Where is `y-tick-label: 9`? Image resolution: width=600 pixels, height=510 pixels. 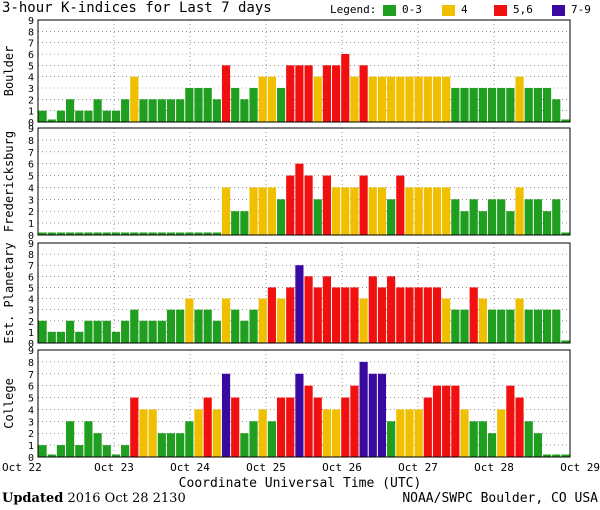
y-tick-label: 9 is located at coordinates (31, 129).